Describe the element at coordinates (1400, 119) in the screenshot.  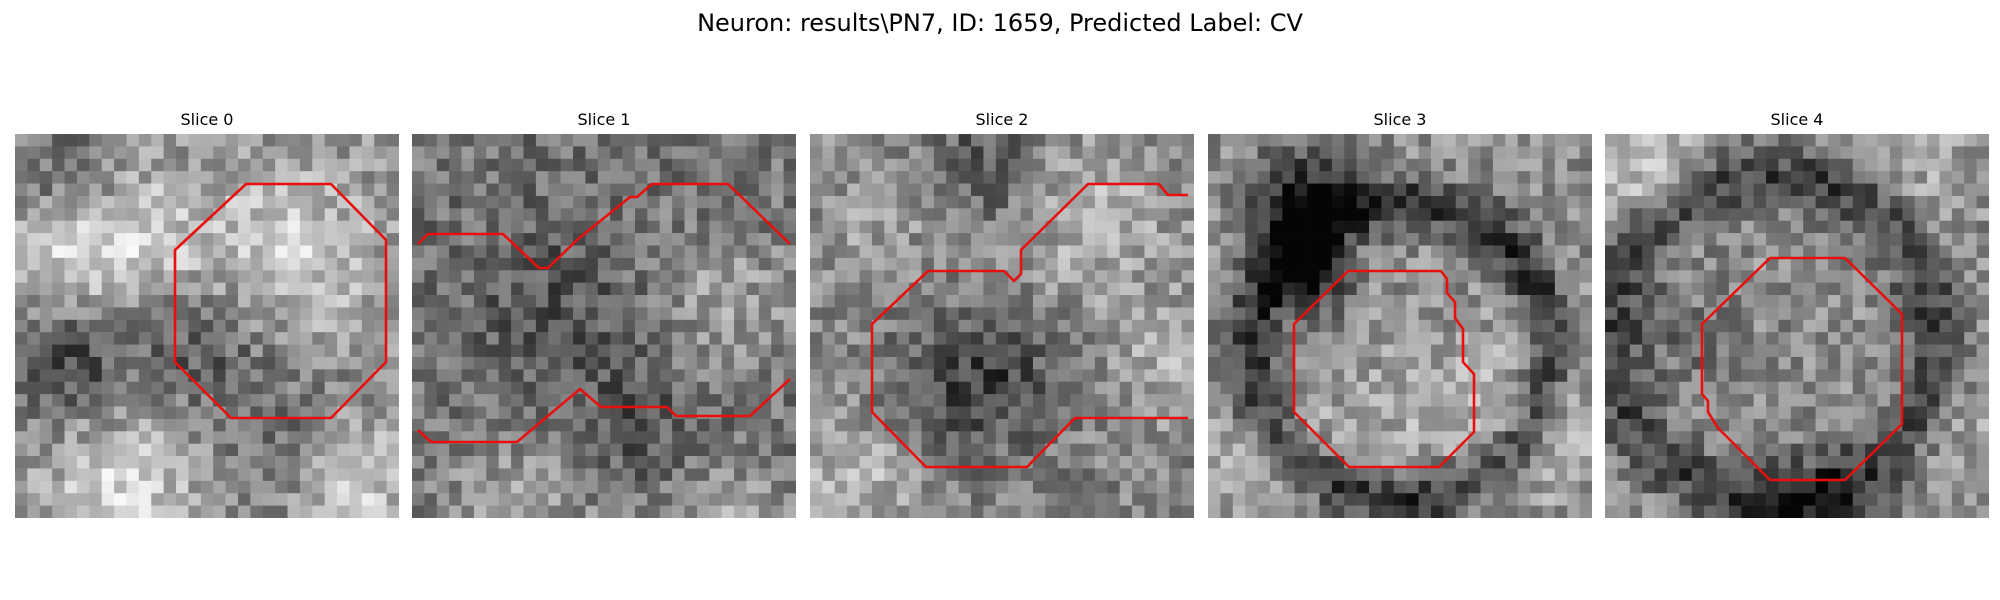
I see `slice-title-3: Slice 3` at that location.